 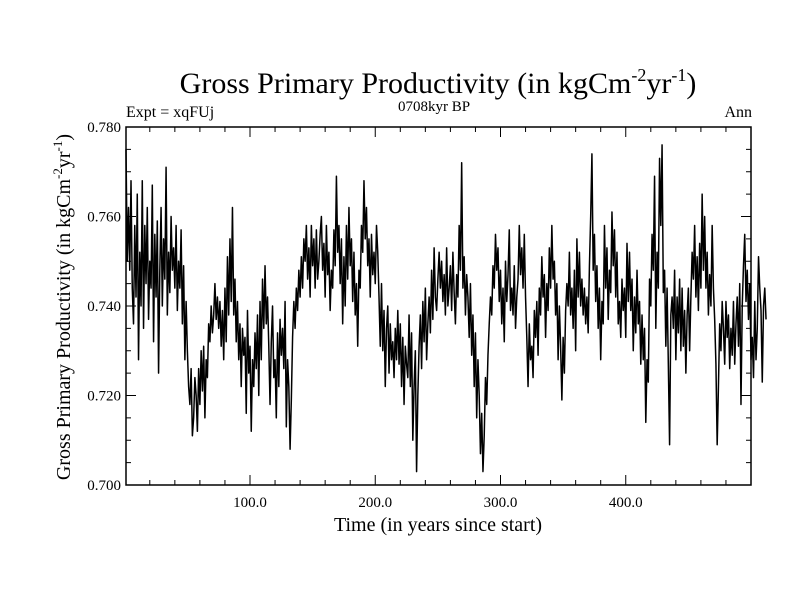 What do you see at coordinates (434, 107) in the screenshot?
I see `period-label: 0708kyr BP` at bounding box center [434, 107].